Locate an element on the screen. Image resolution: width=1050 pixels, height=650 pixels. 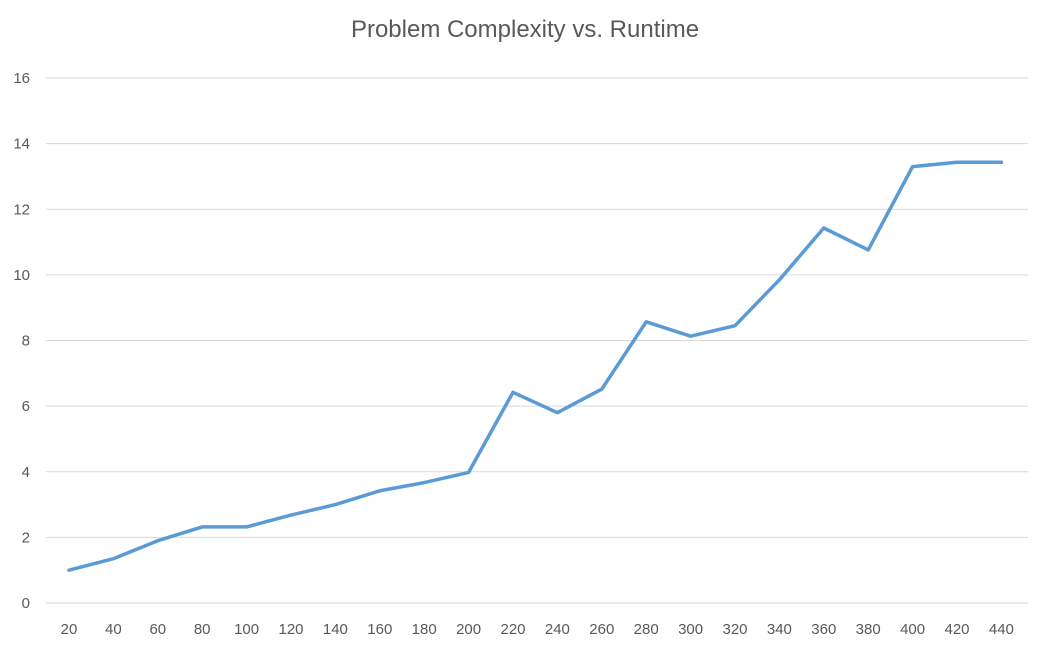
x-tick-label: 360 is located at coordinates (823, 629).